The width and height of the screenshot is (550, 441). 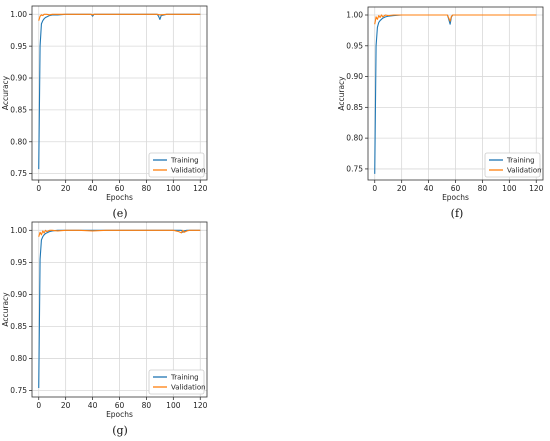 What do you see at coordinates (119, 91) in the screenshot?
I see `series-line-training` at bounding box center [119, 91].